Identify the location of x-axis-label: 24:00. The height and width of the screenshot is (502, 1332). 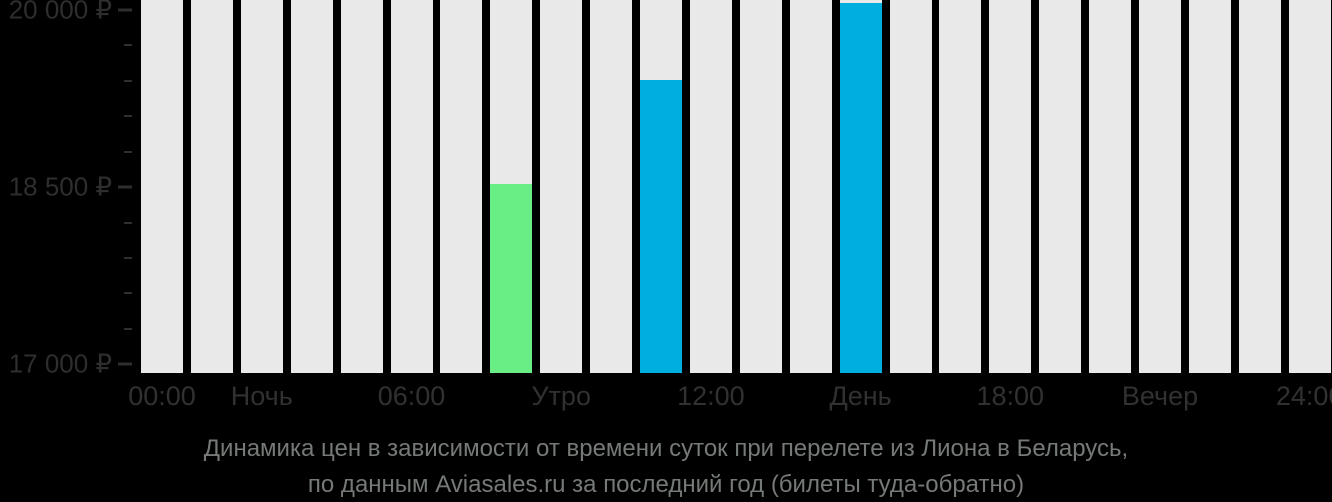
(1303, 396).